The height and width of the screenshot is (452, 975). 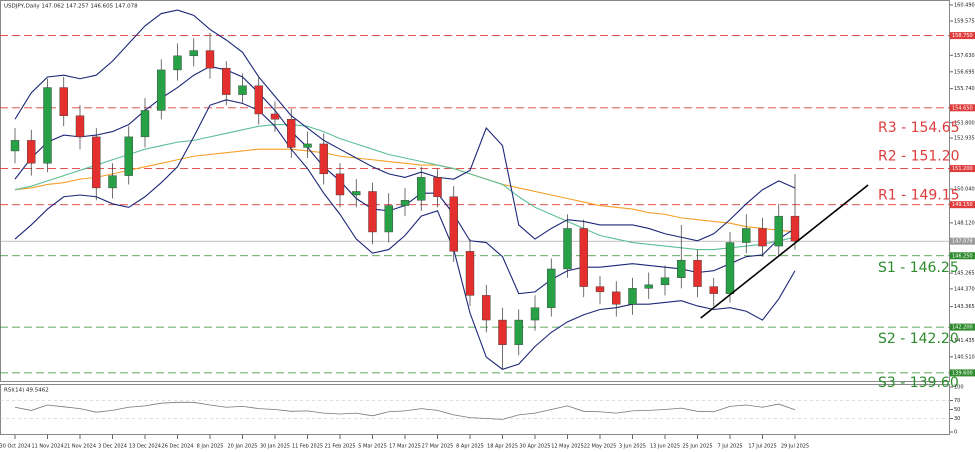 I want to click on x-tick-label: 13 Jun 2025, so click(x=665, y=447).